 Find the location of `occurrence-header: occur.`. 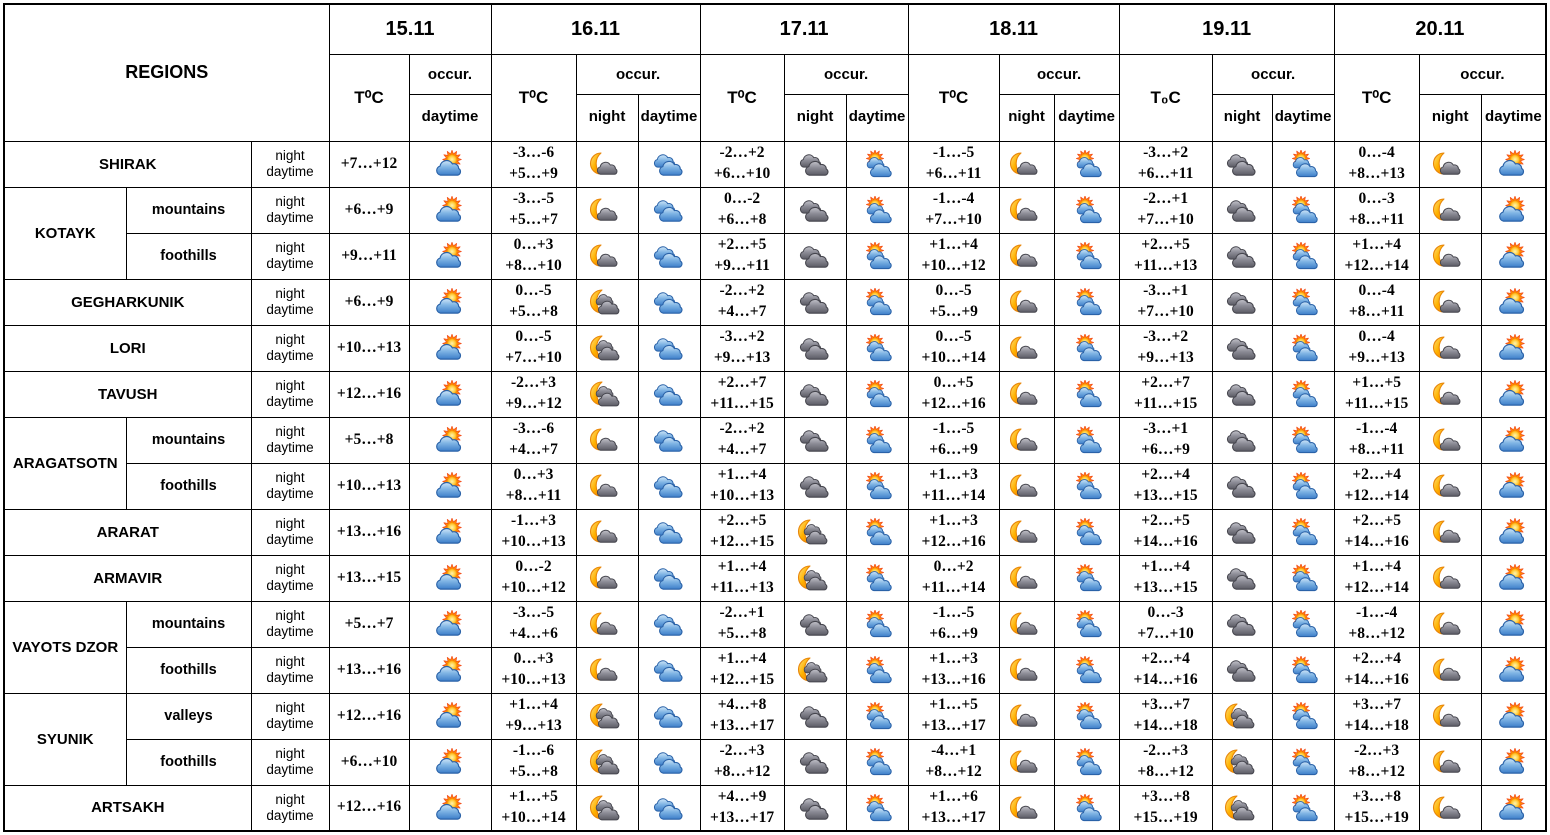

occurrence-header: occur. is located at coordinates (1059, 74).